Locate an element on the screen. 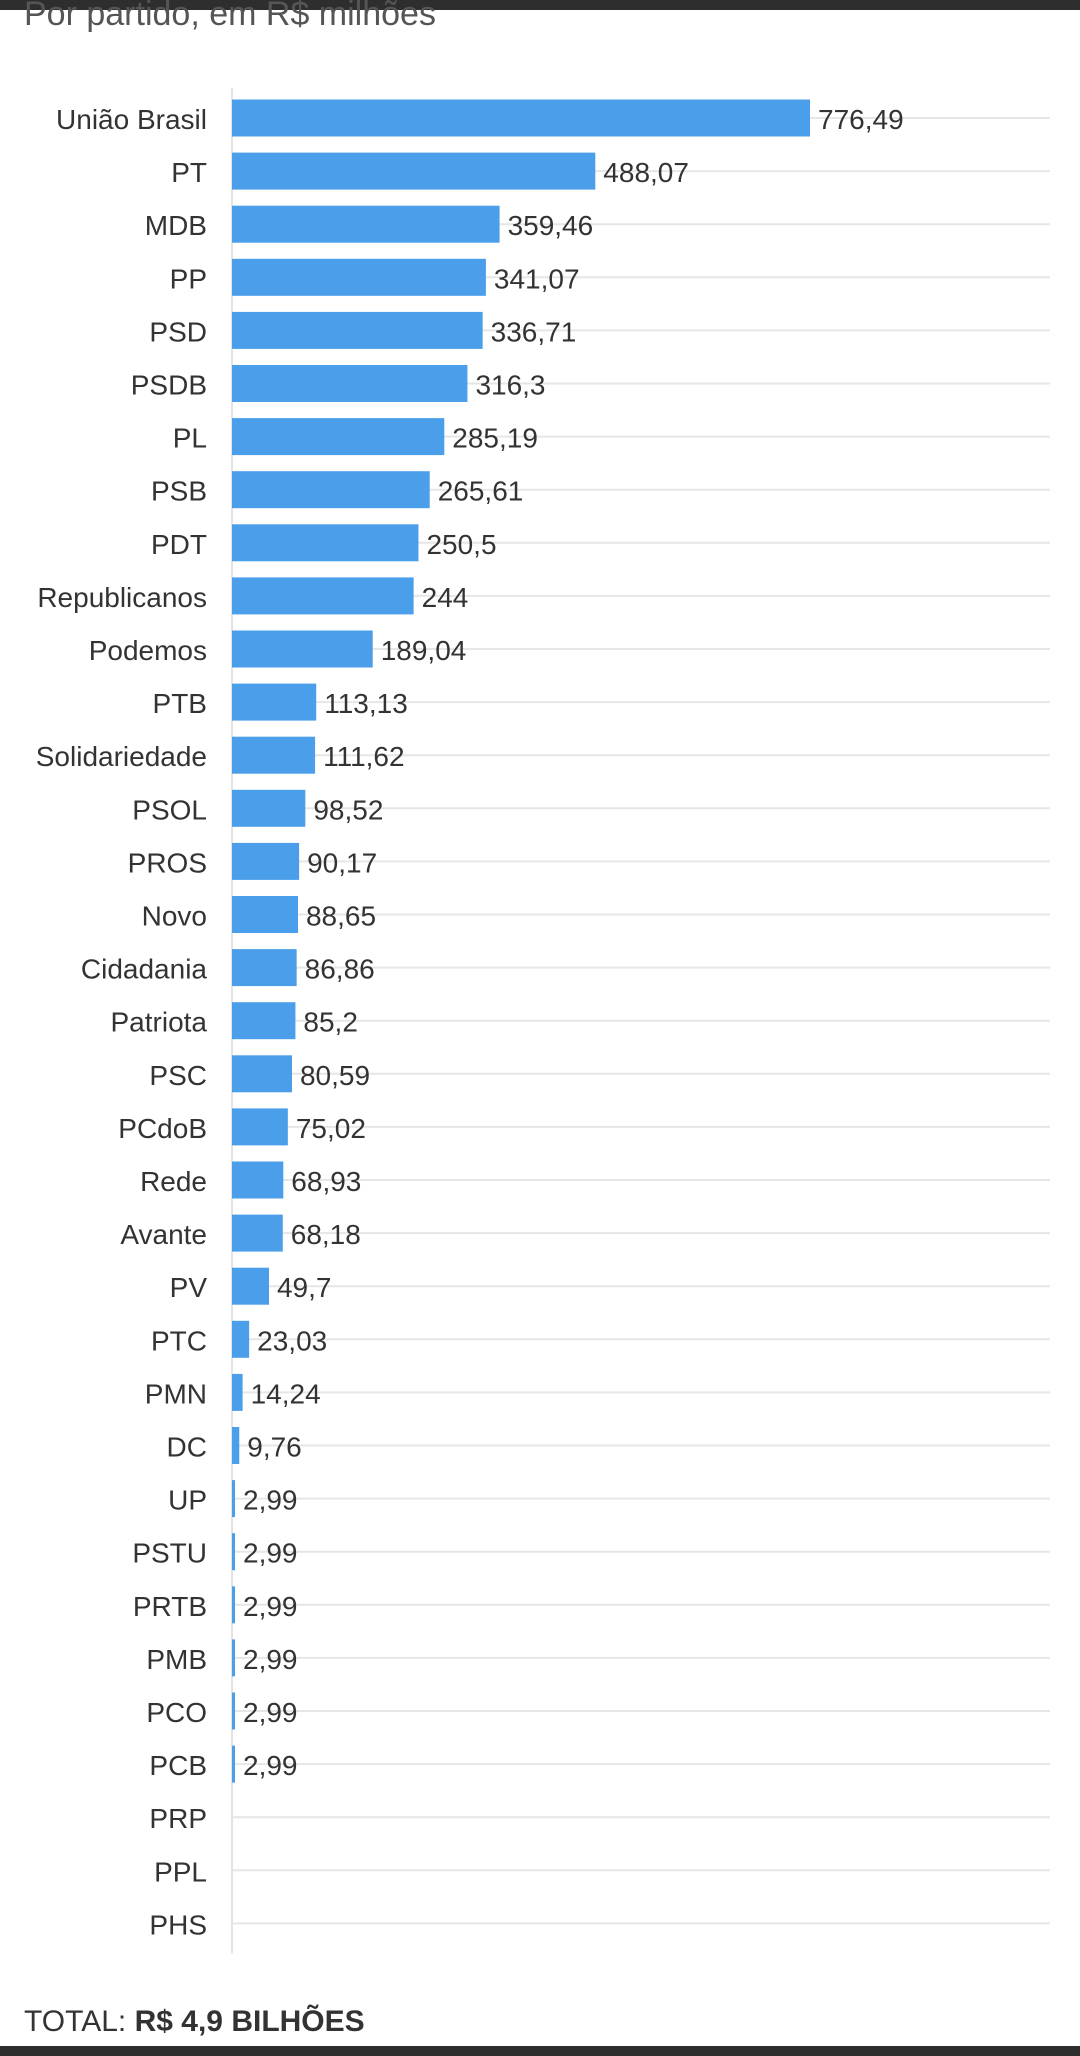 This screenshot has height=2056, width=1080. category-label: PSOL is located at coordinates (169, 809).